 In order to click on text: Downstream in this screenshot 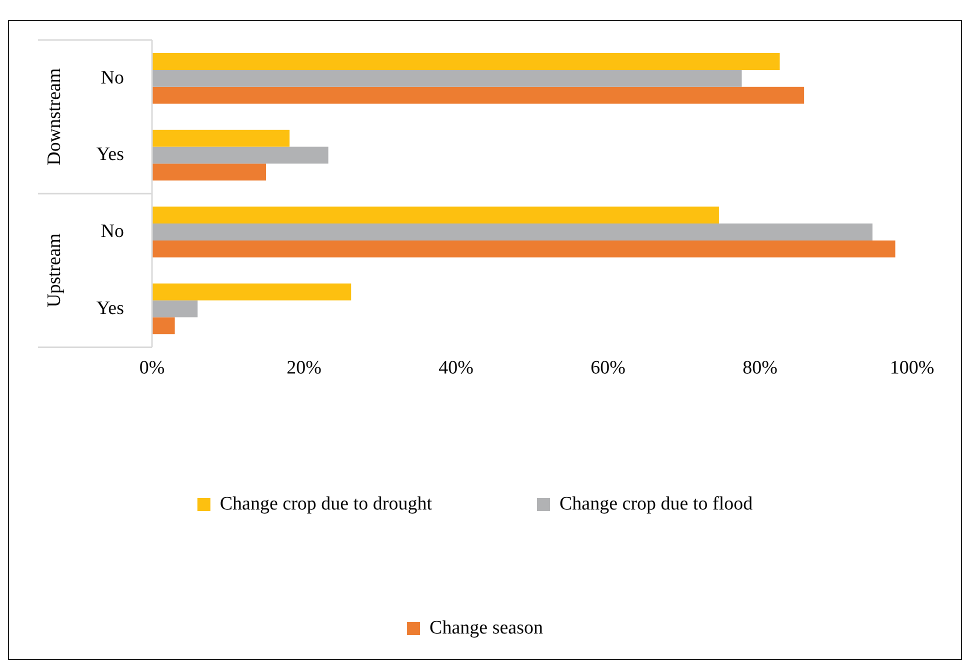, I will do `click(54, 117)`.